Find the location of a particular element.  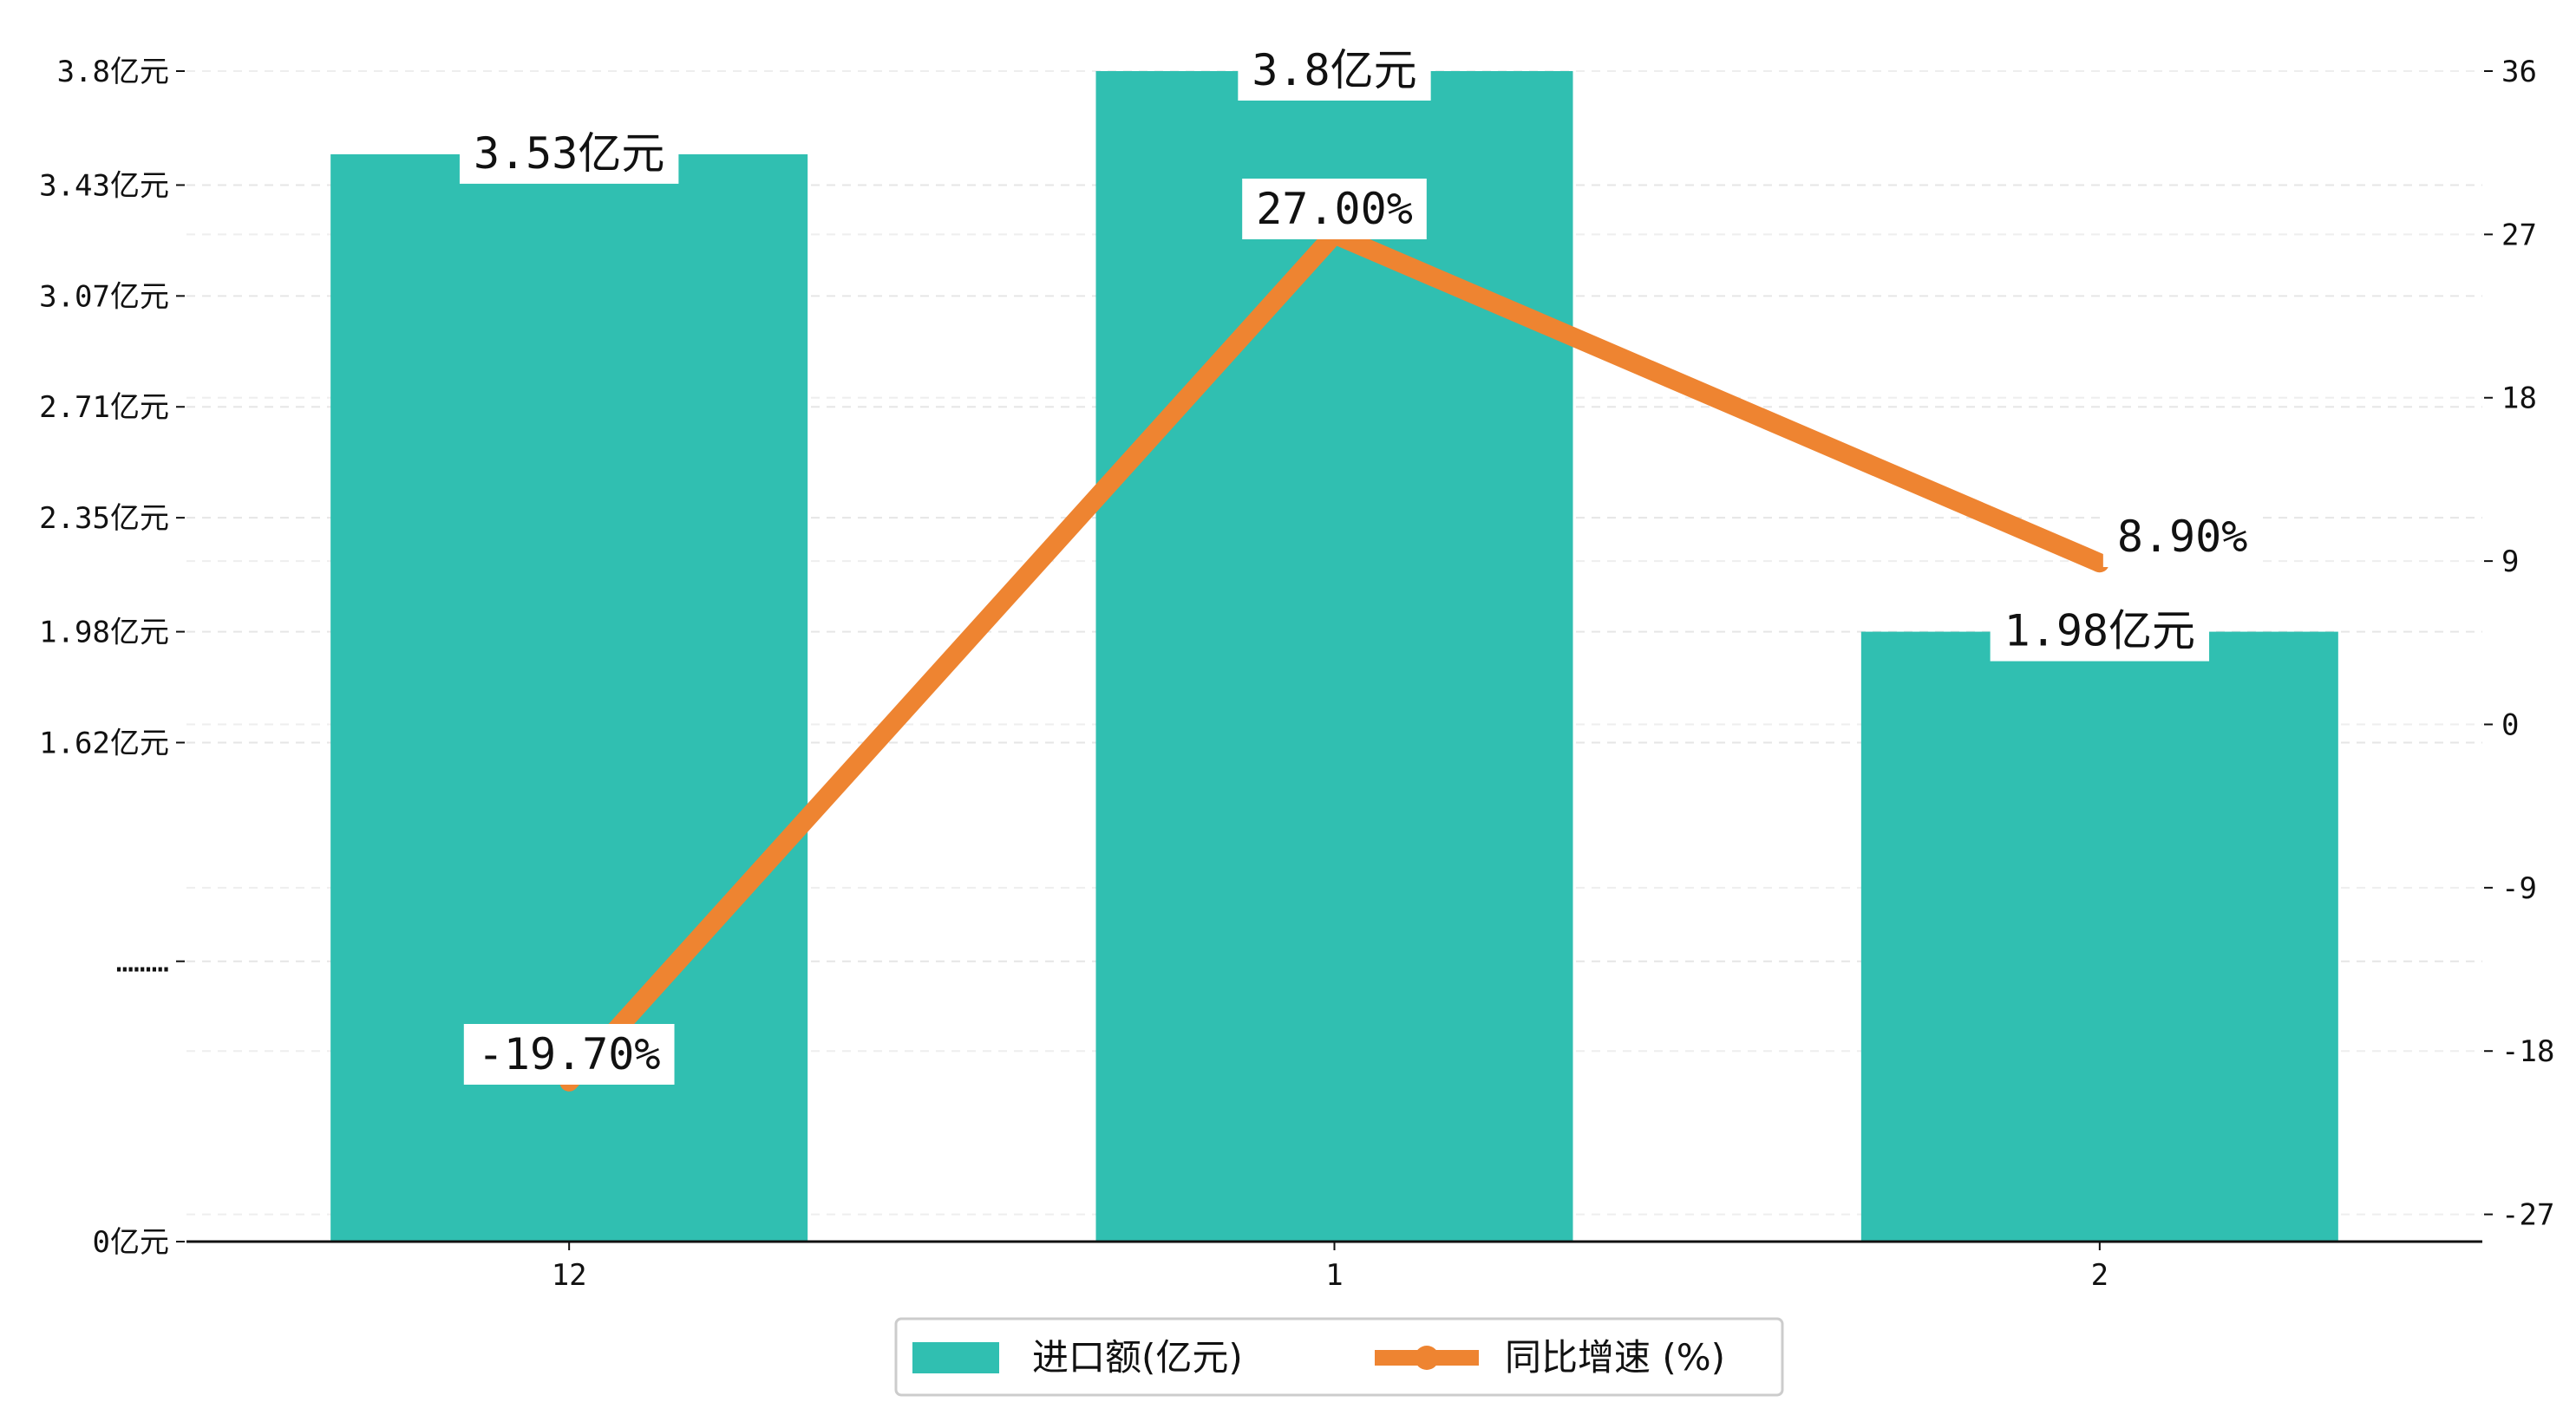

left-tick-label-5: 2.71亿元 is located at coordinates (104, 407).